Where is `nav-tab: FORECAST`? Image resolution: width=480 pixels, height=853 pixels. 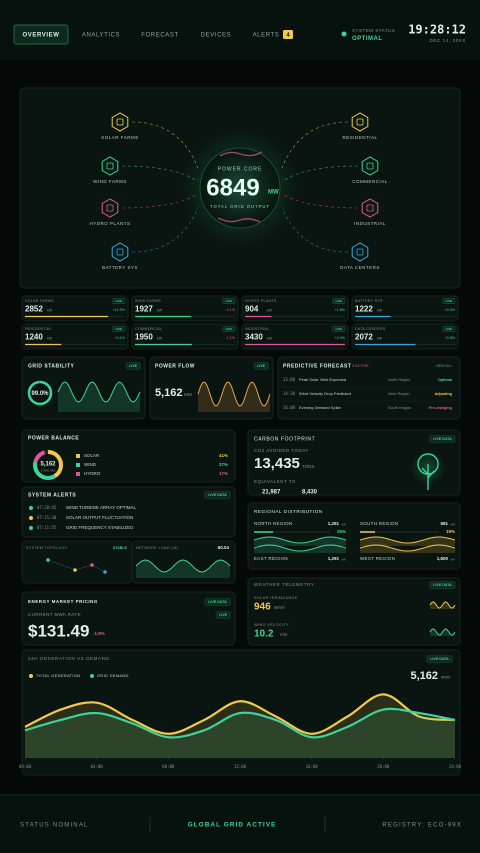
nav-tab: FORECAST is located at coordinates (159, 36).